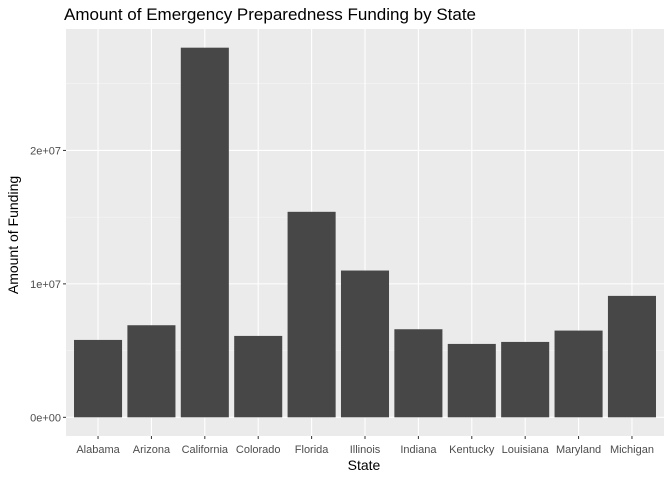 Image resolution: width=672 pixels, height=480 pixels. I want to click on x-axis-title: State, so click(364, 465).